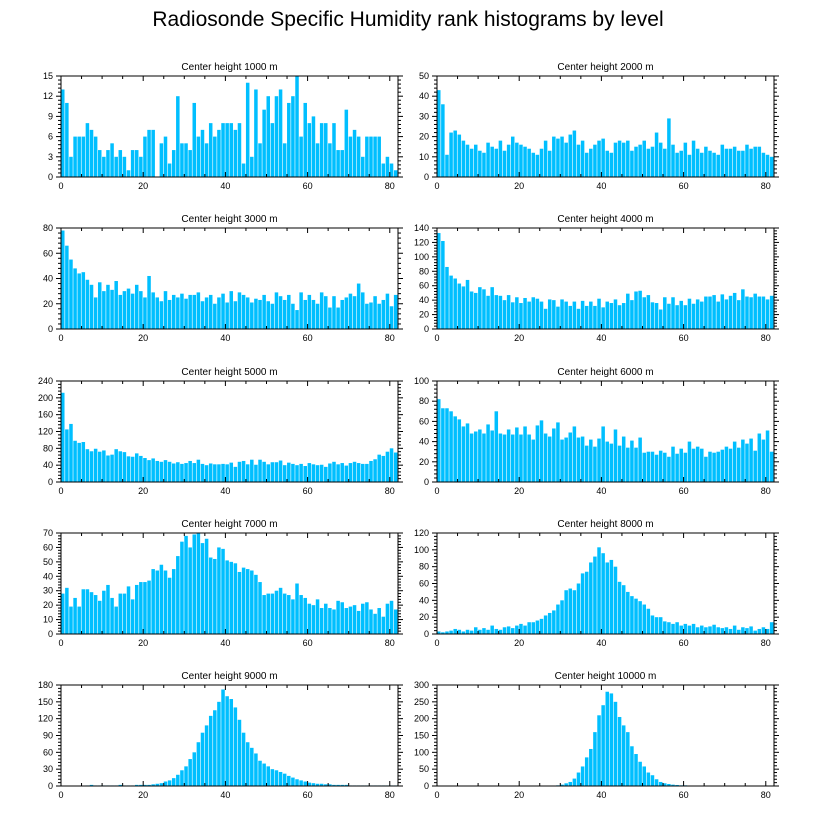 Image resolution: width=816 pixels, height=824 pixels. Describe the element at coordinates (45, 685) in the screenshot. I see `y-tick-label: 180` at that location.